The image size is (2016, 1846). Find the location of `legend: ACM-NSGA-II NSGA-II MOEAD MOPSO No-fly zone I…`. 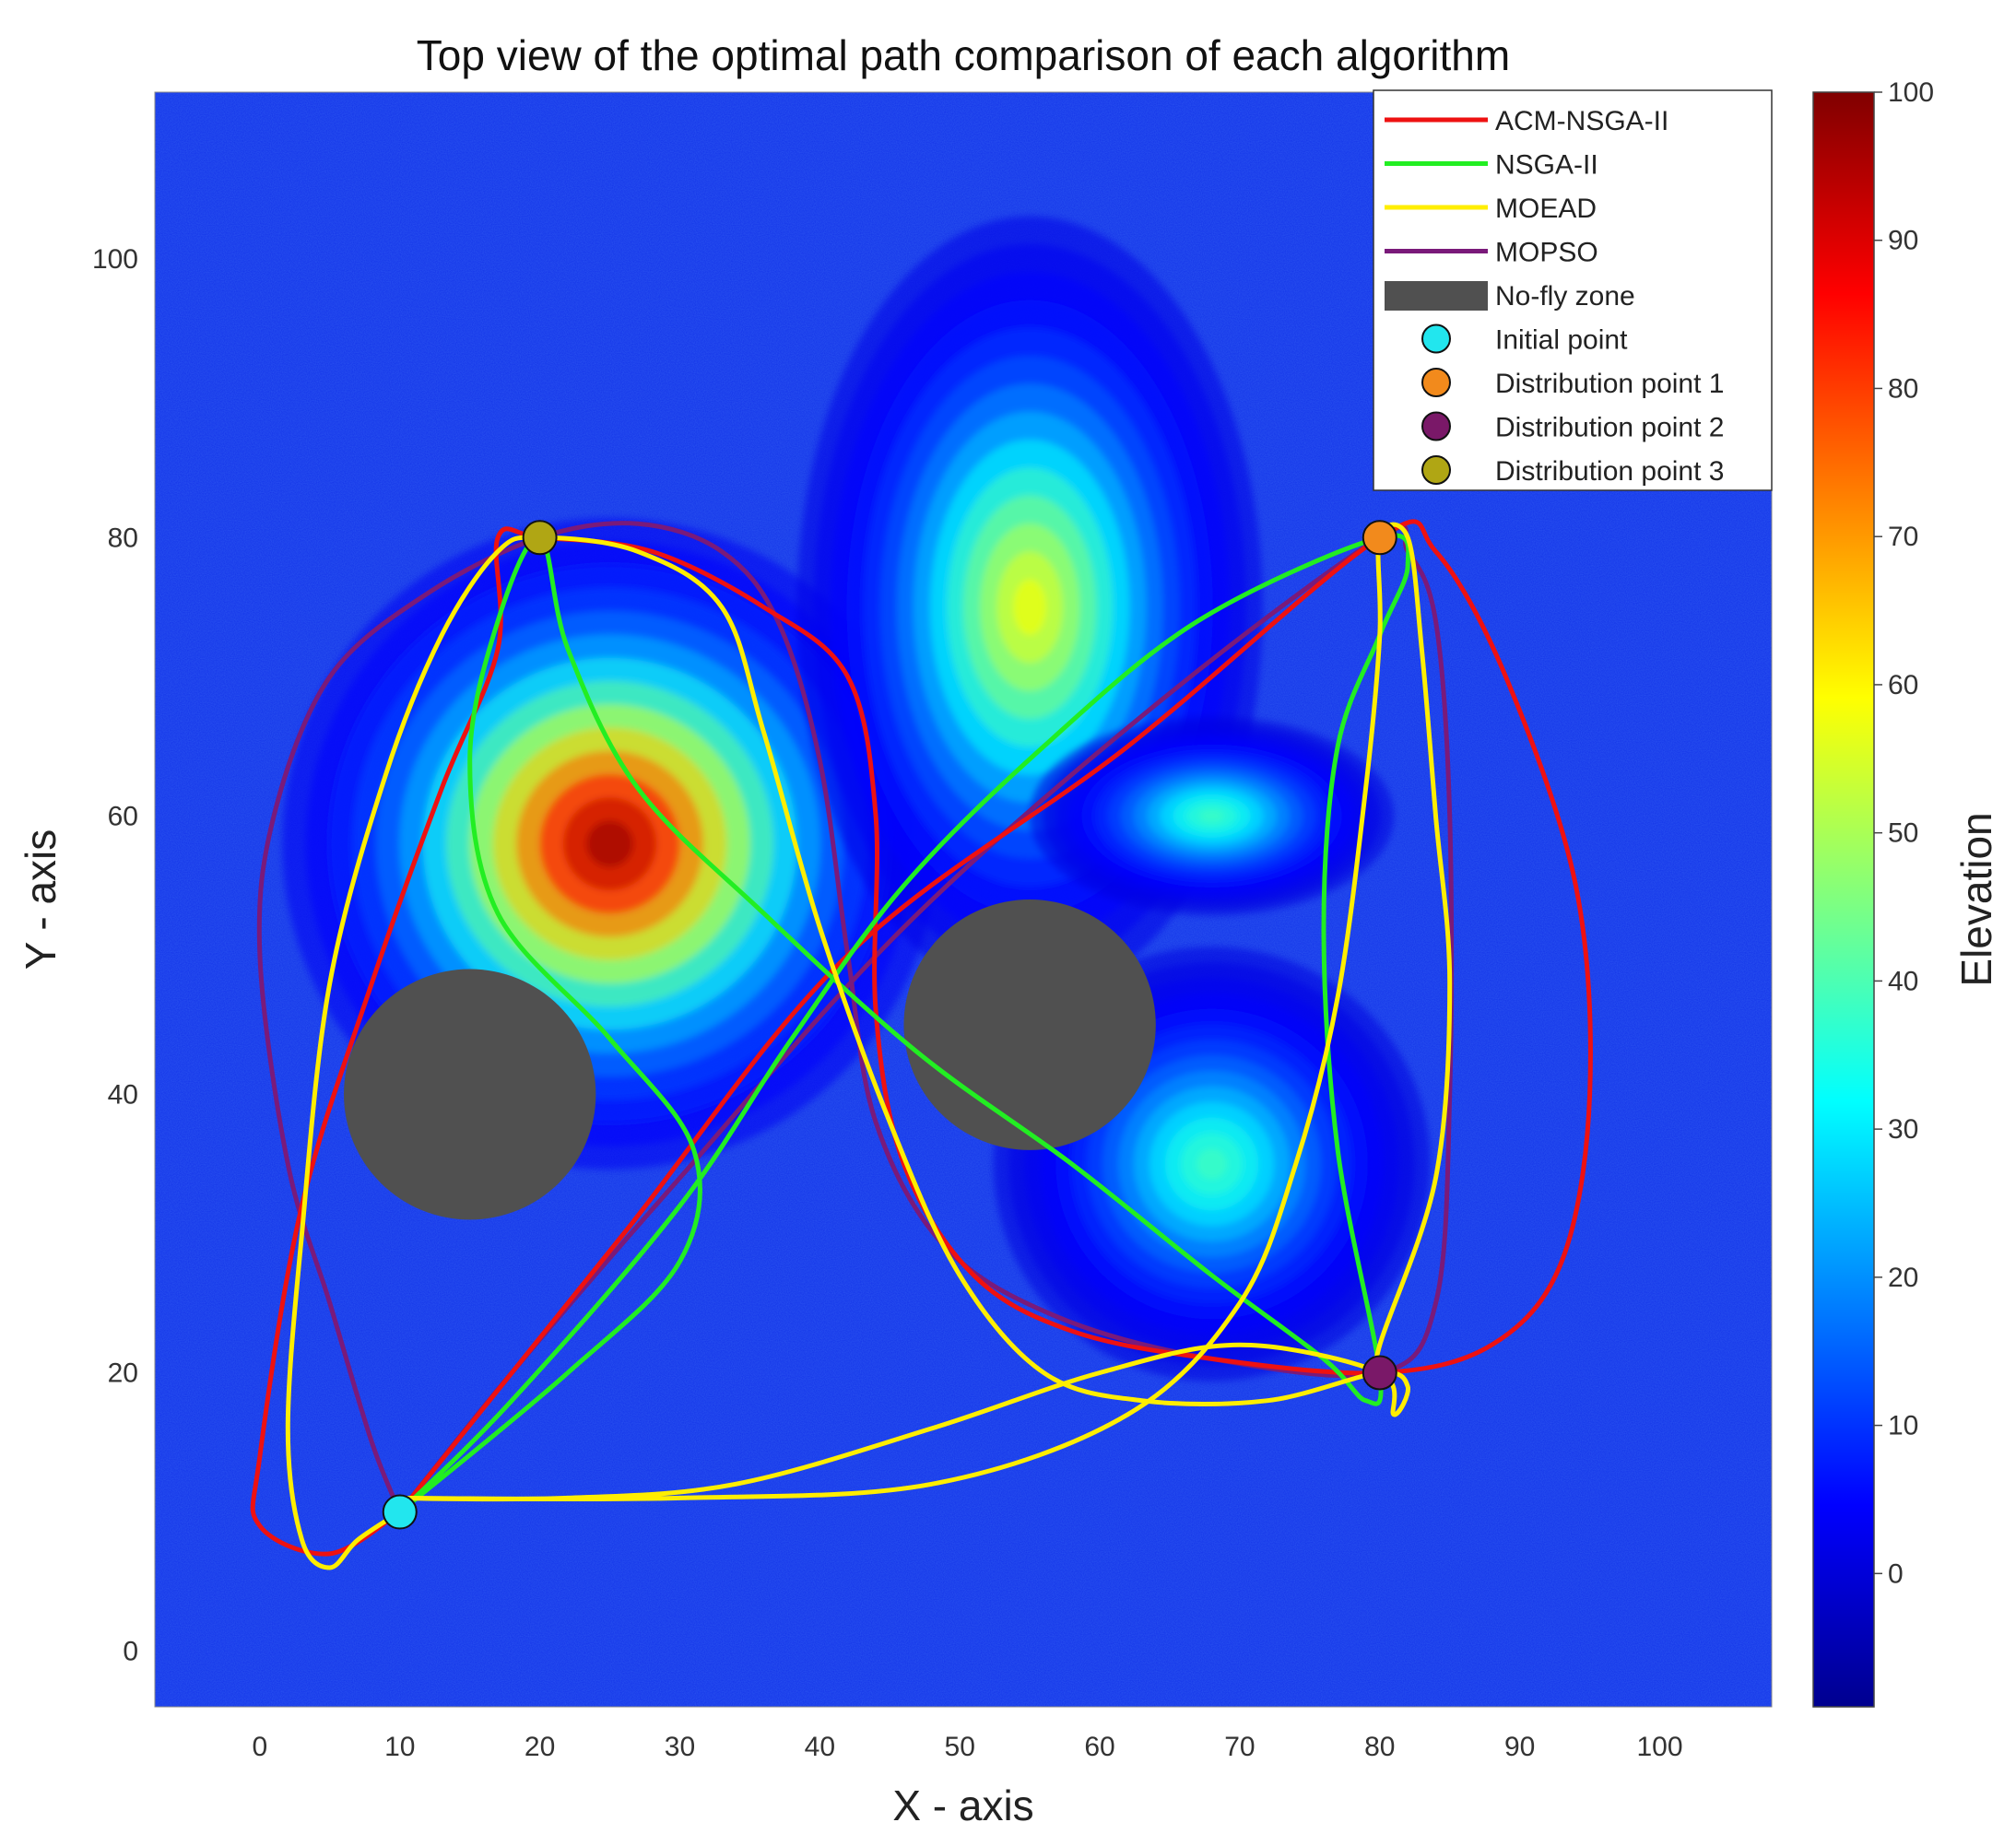

legend: ACM-NSGA-II NSGA-II MOEAD MOPSO No-fly zone I… is located at coordinates (1573, 290).